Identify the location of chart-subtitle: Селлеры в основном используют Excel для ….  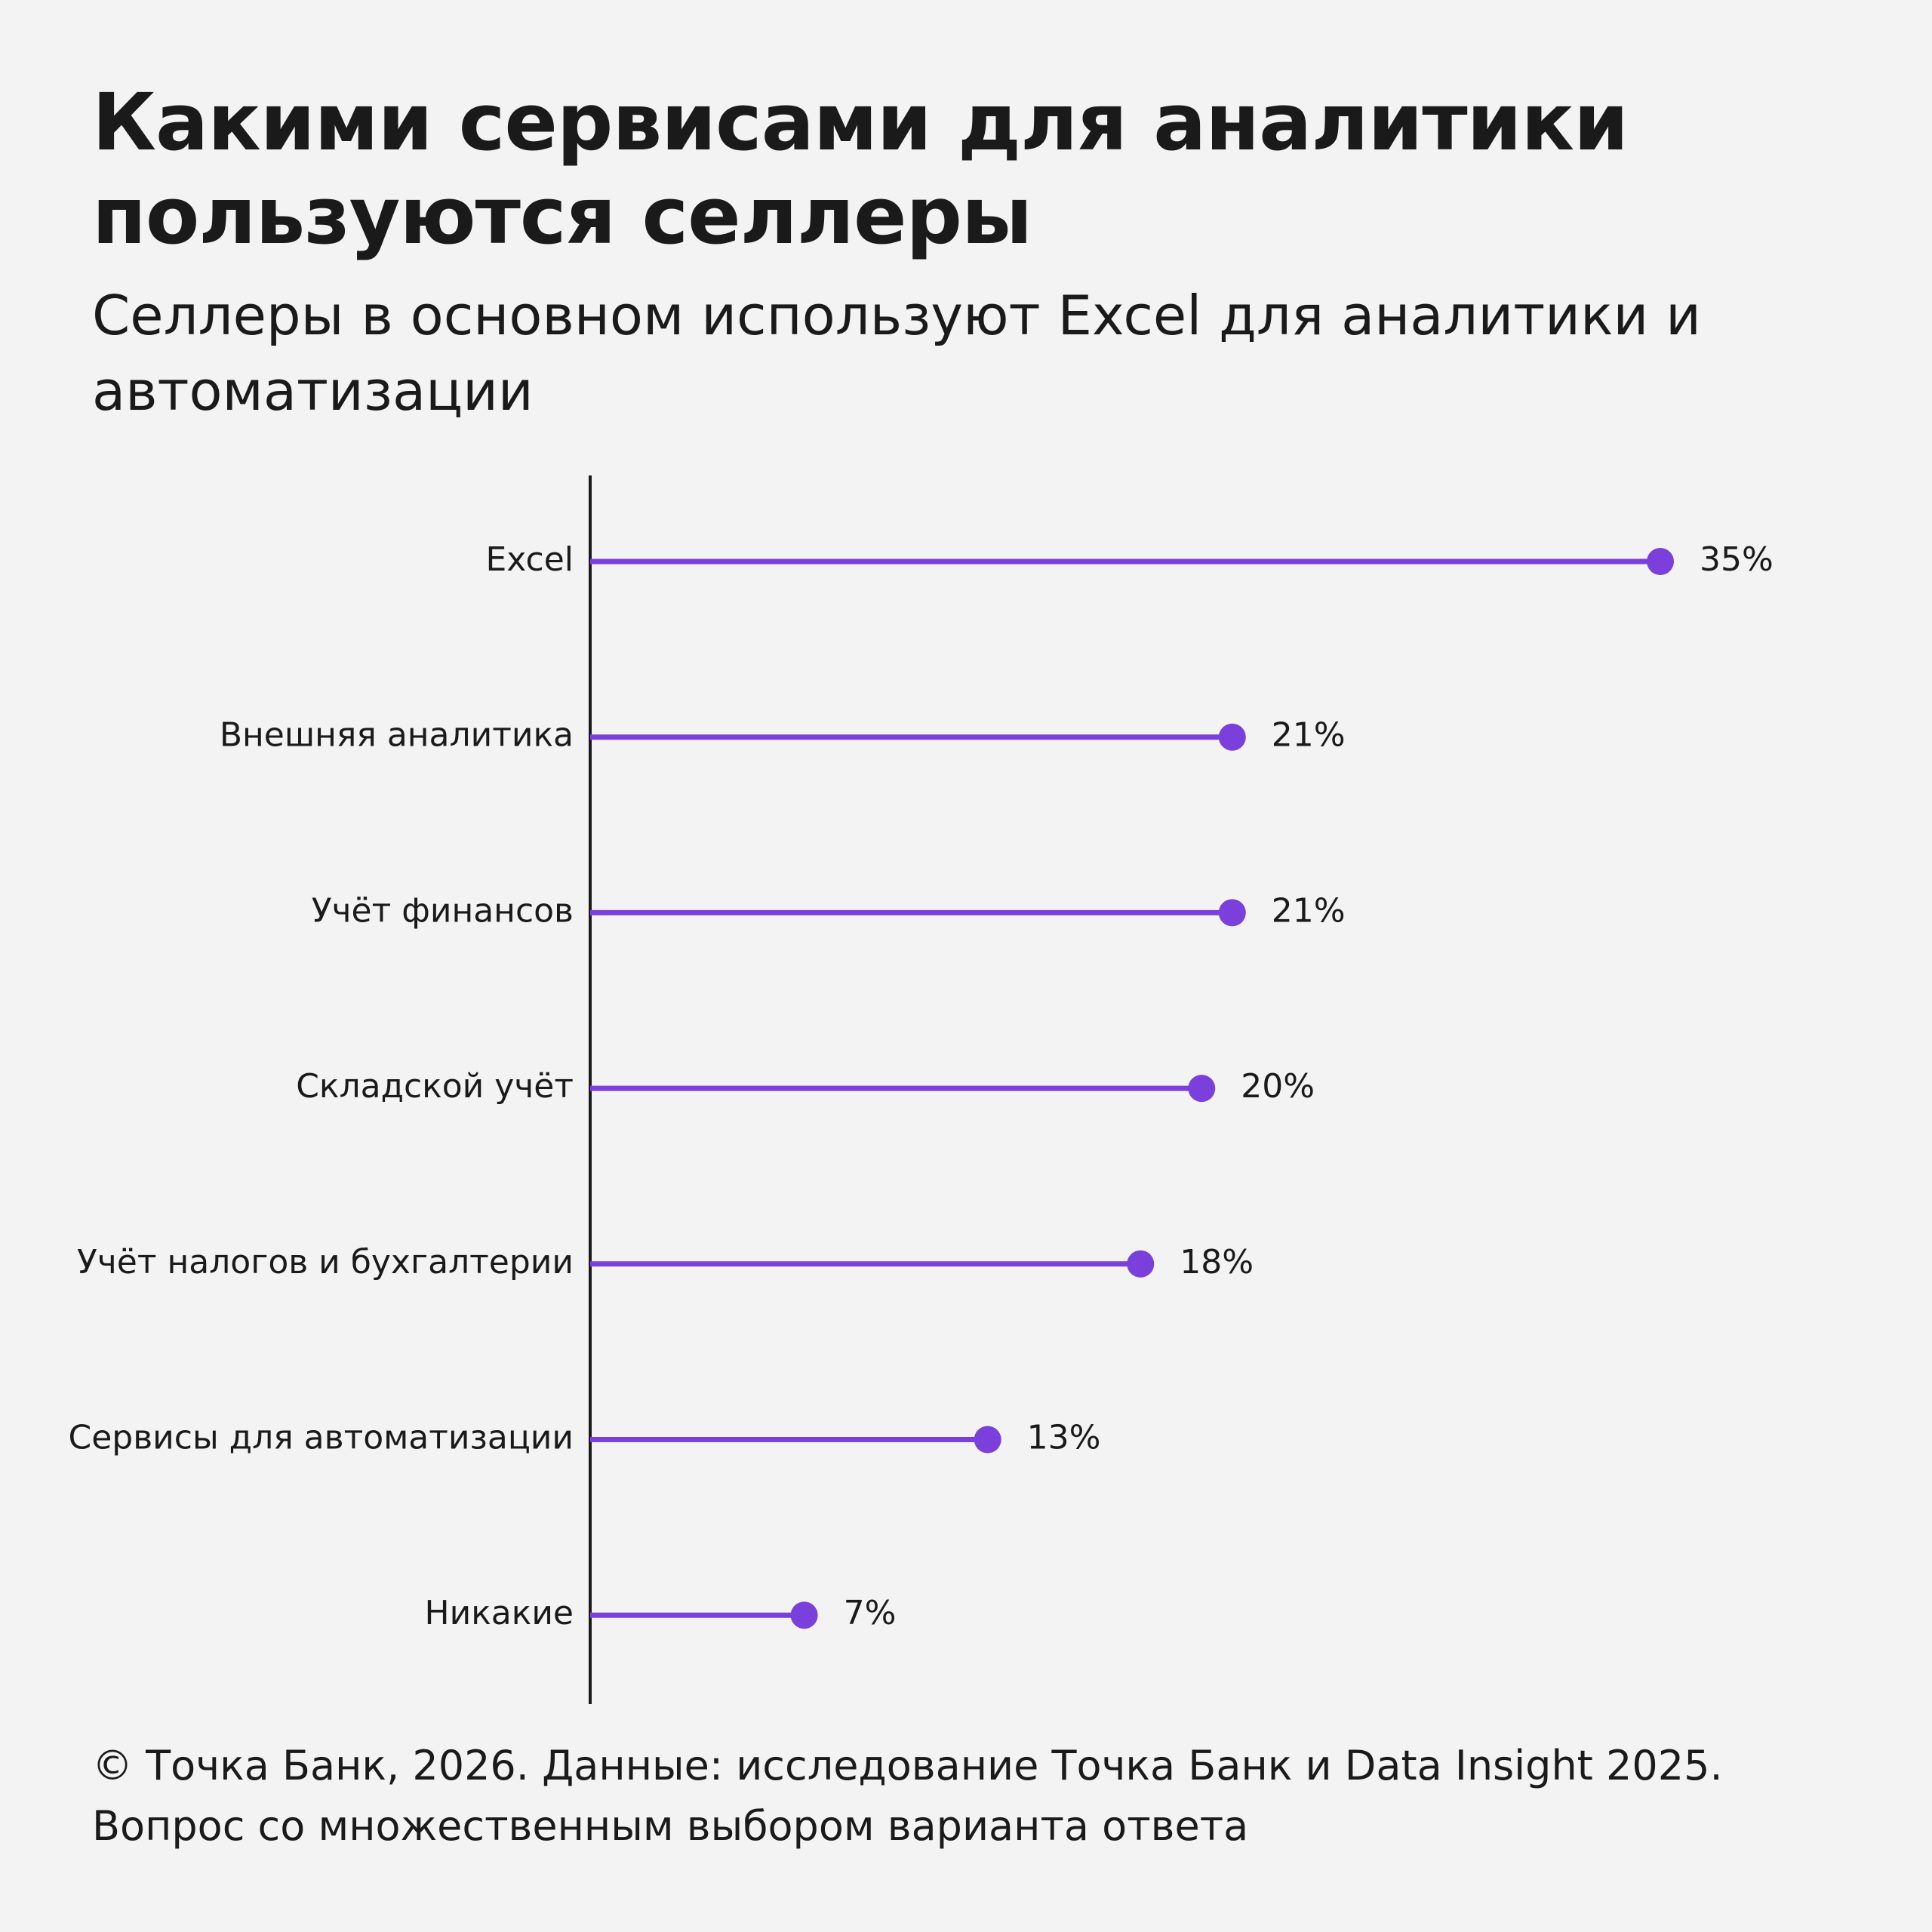
(896, 353).